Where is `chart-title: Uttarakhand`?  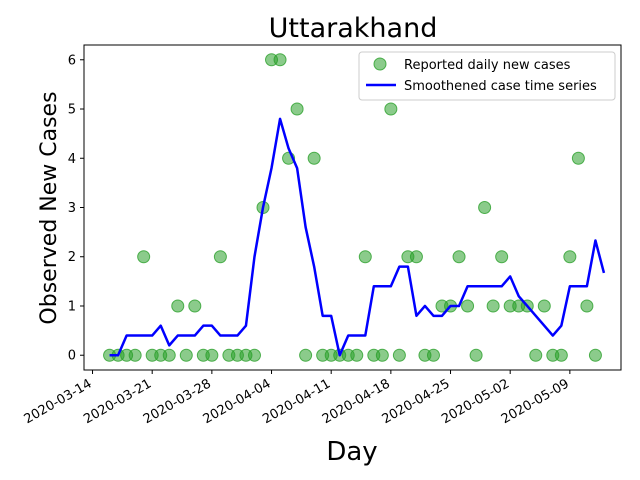
chart-title: Uttarakhand is located at coordinates (353, 28).